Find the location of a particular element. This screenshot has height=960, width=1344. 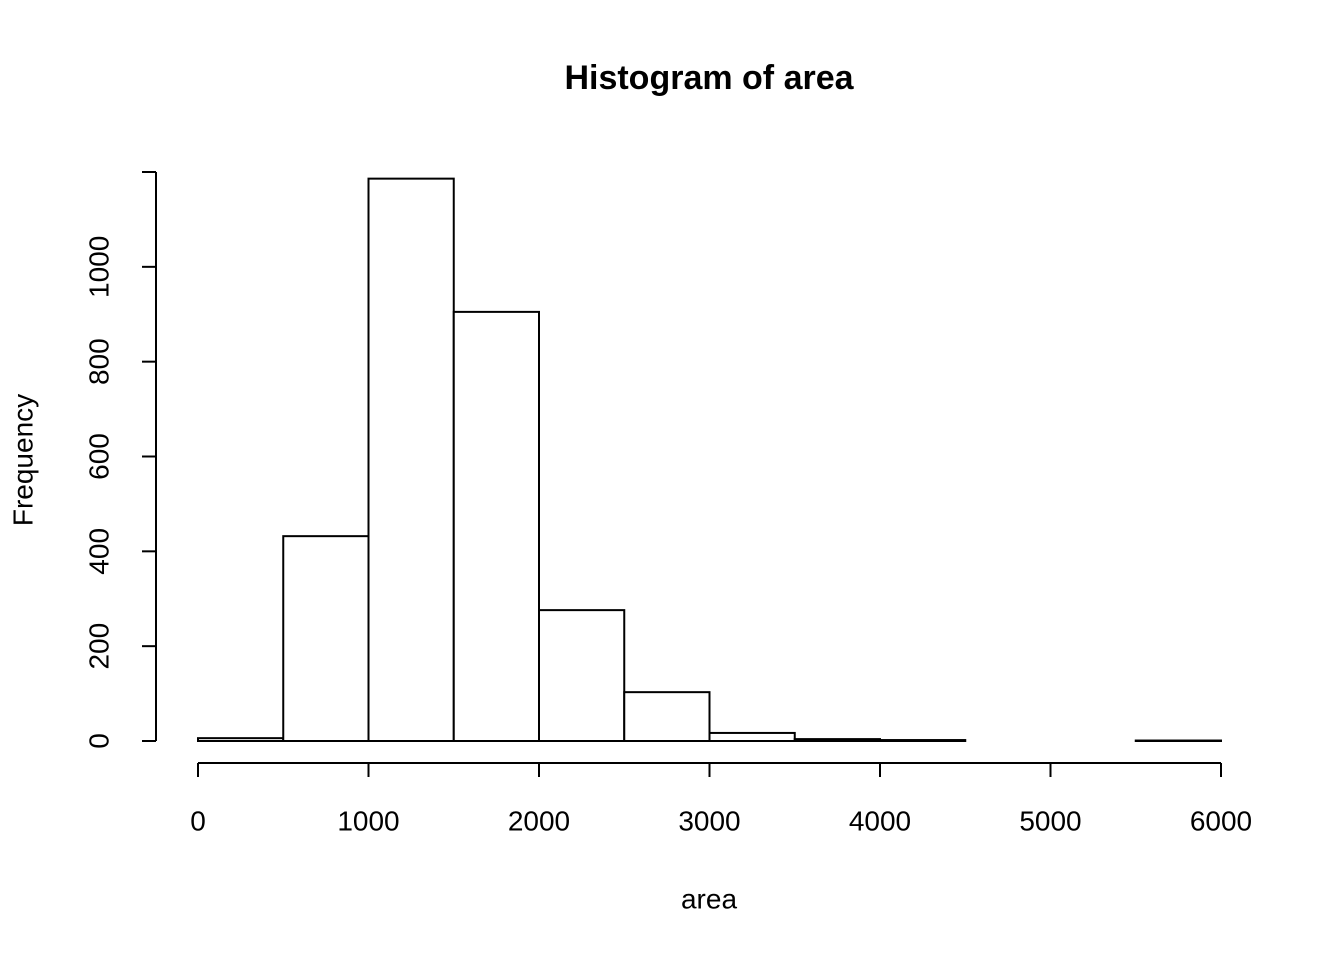

x-tick-label: 6000 is located at coordinates (1221, 820).